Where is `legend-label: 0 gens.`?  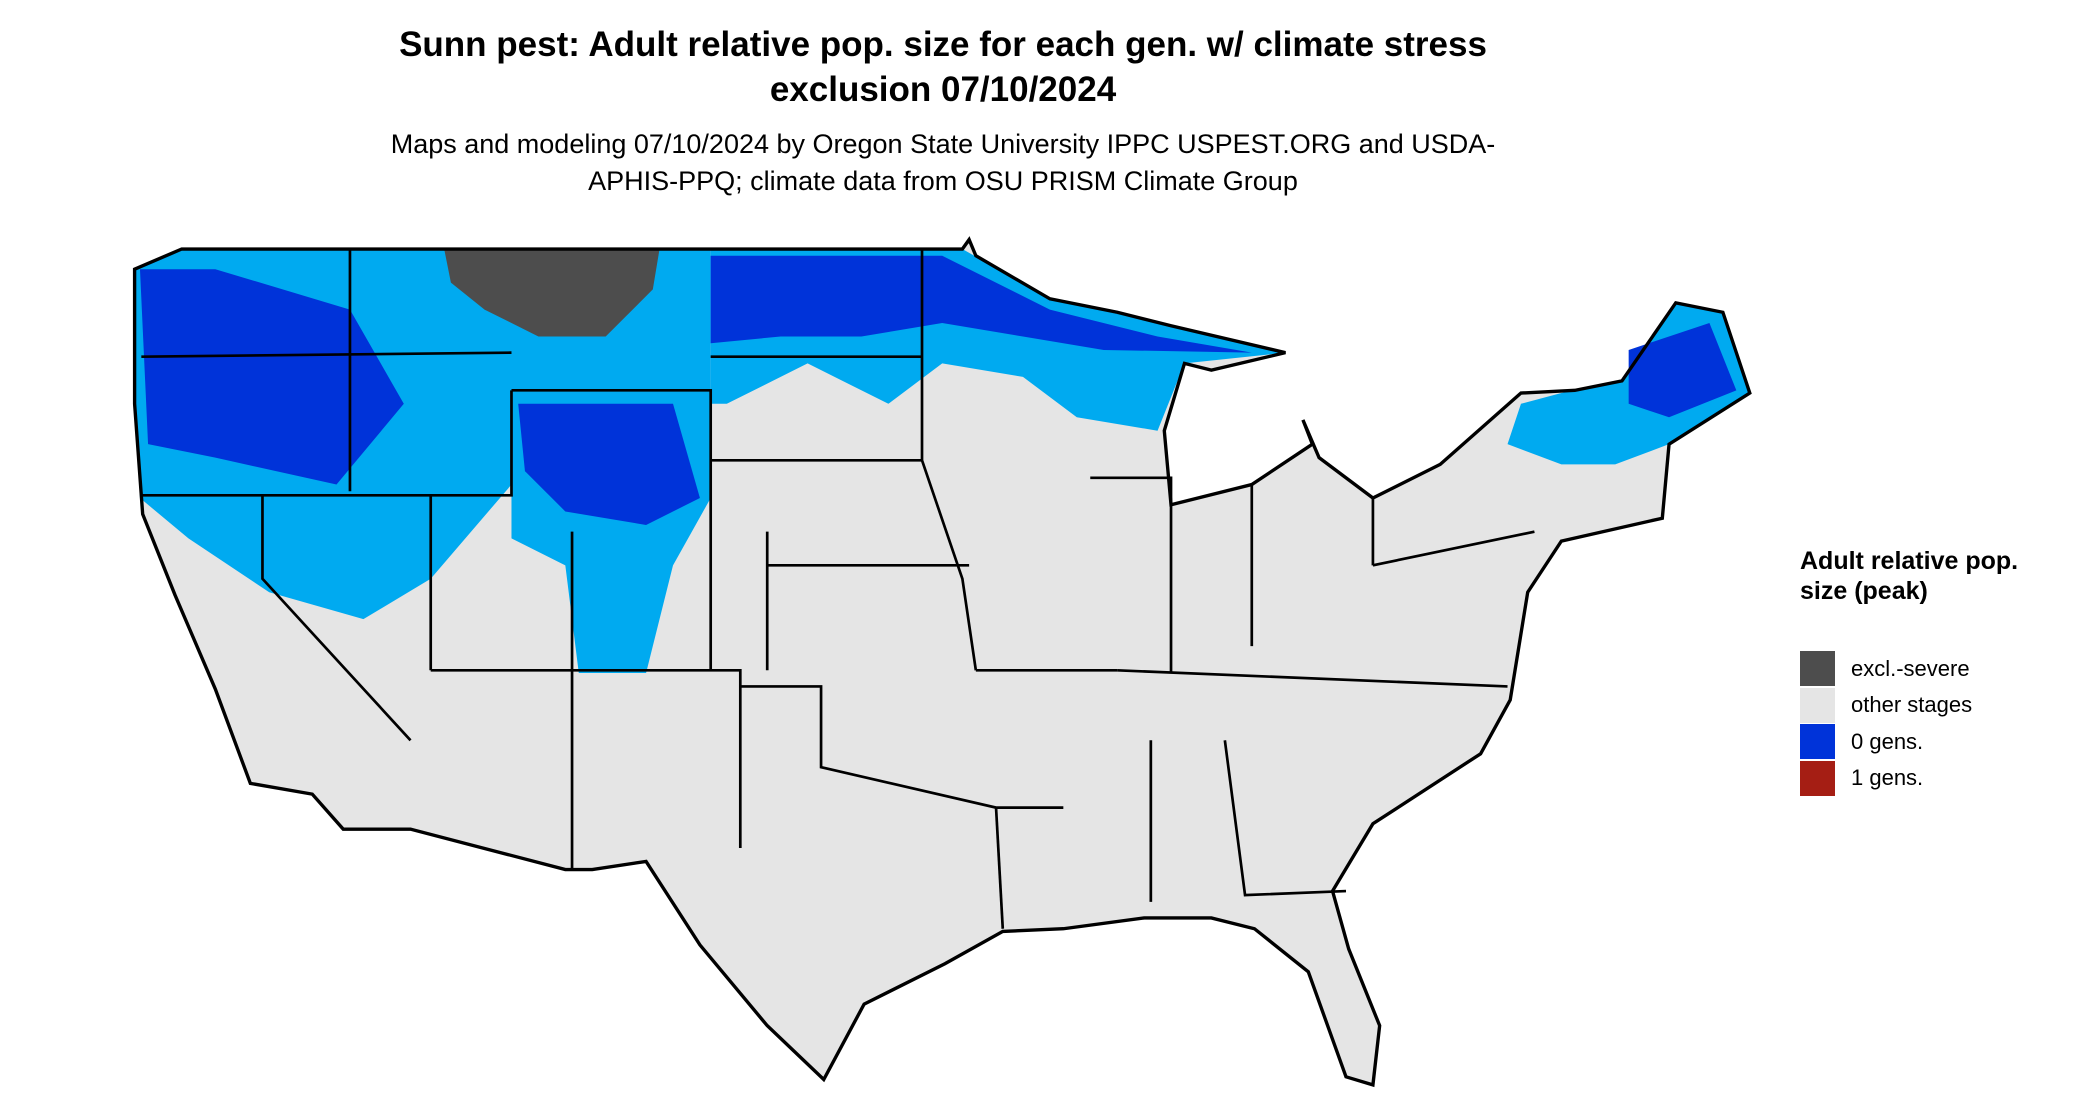
legend-label: 0 gens. is located at coordinates (1887, 741).